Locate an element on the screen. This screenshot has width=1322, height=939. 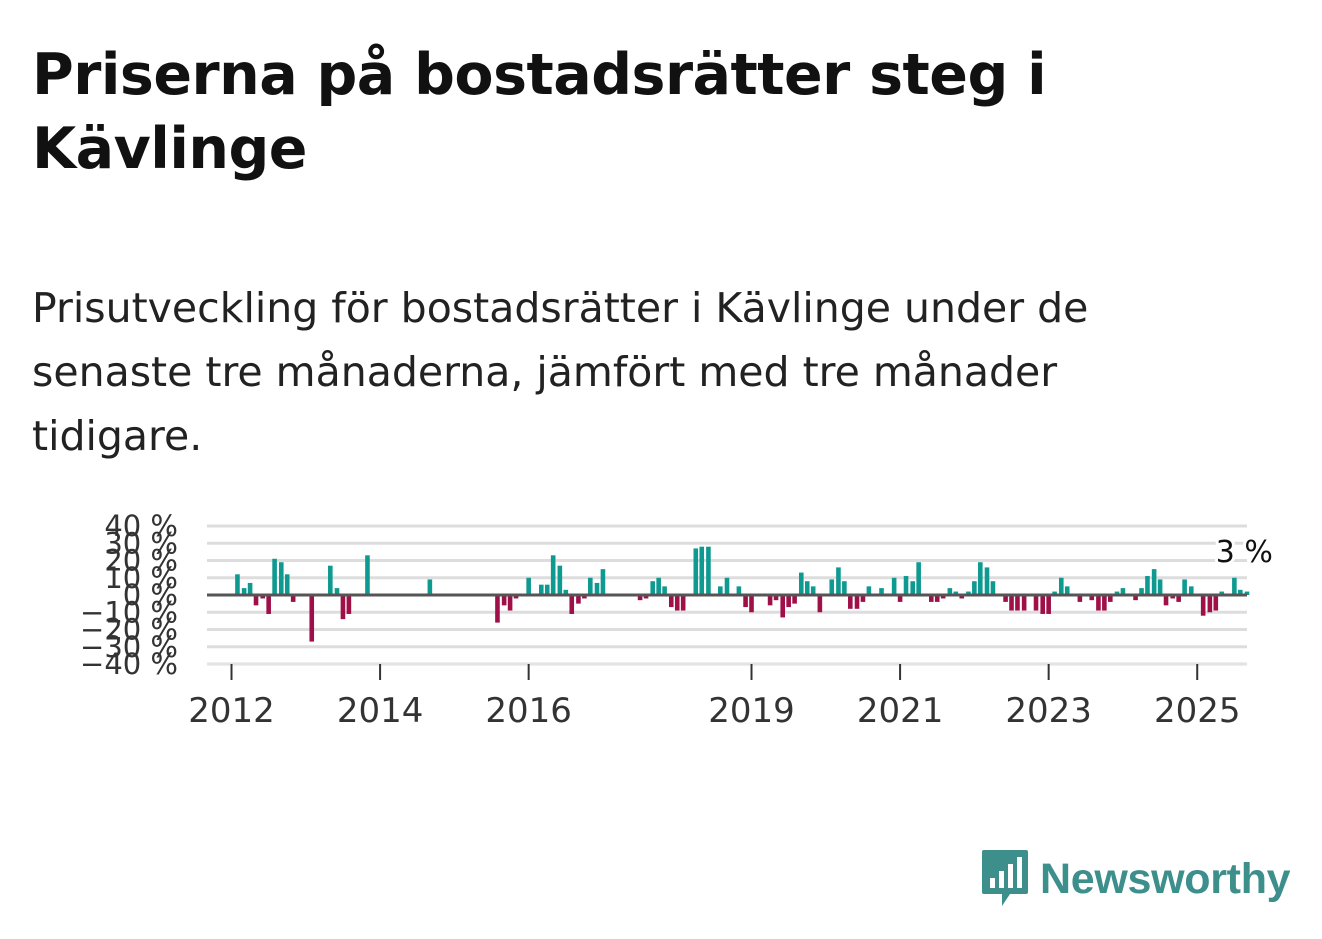
x-tick-label: 2019 is located at coordinates (751, 711).